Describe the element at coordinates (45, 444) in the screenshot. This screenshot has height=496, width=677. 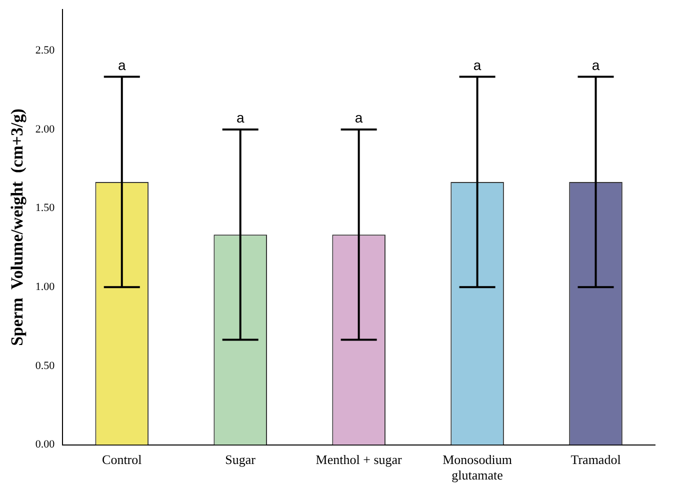
I see `y-tick-label: 0.00` at that location.